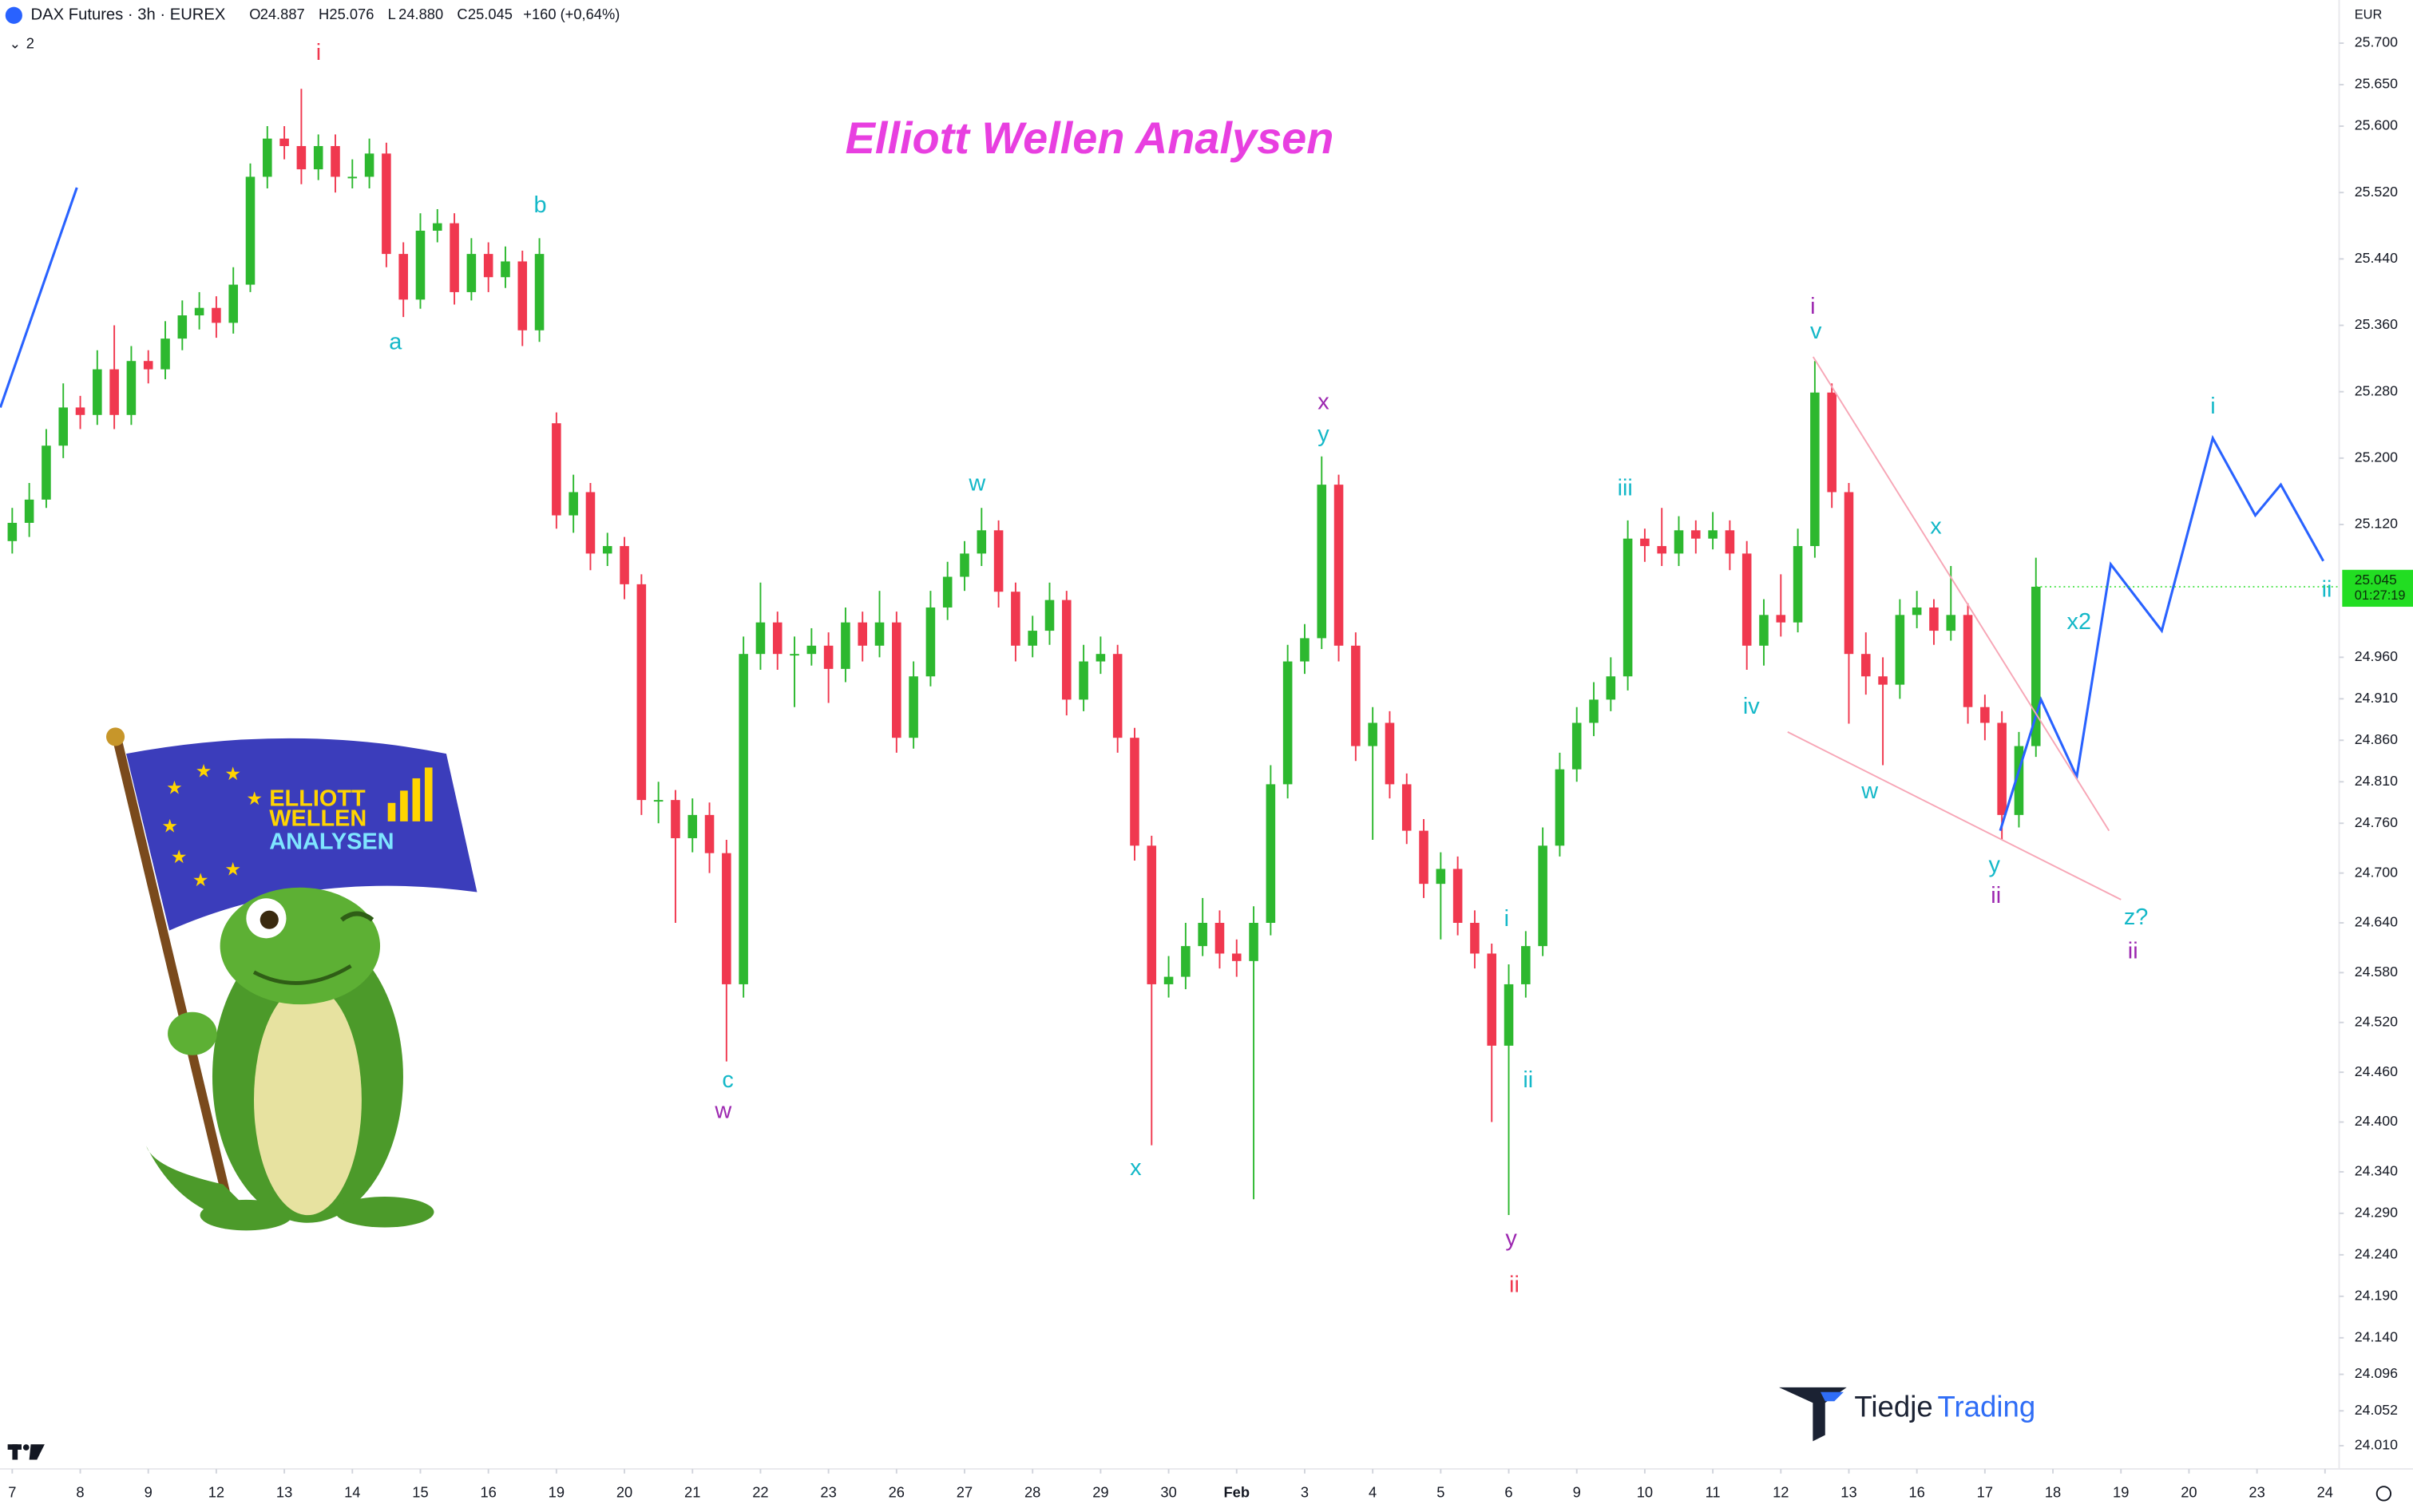 Image resolution: width=2413 pixels, height=1512 pixels. What do you see at coordinates (1832, 1396) in the screenshot?
I see `logo-accent` at bounding box center [1832, 1396].